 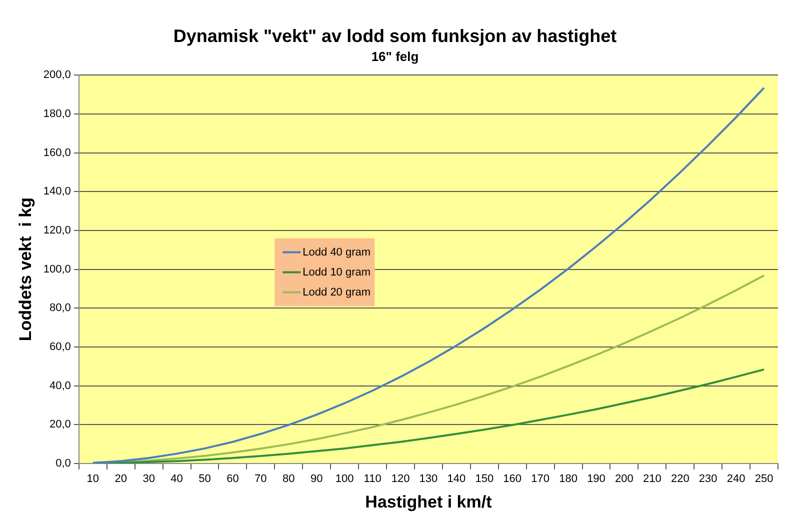 What do you see at coordinates (57, 230) in the screenshot?
I see `y-tick-label: 120,0` at bounding box center [57, 230].